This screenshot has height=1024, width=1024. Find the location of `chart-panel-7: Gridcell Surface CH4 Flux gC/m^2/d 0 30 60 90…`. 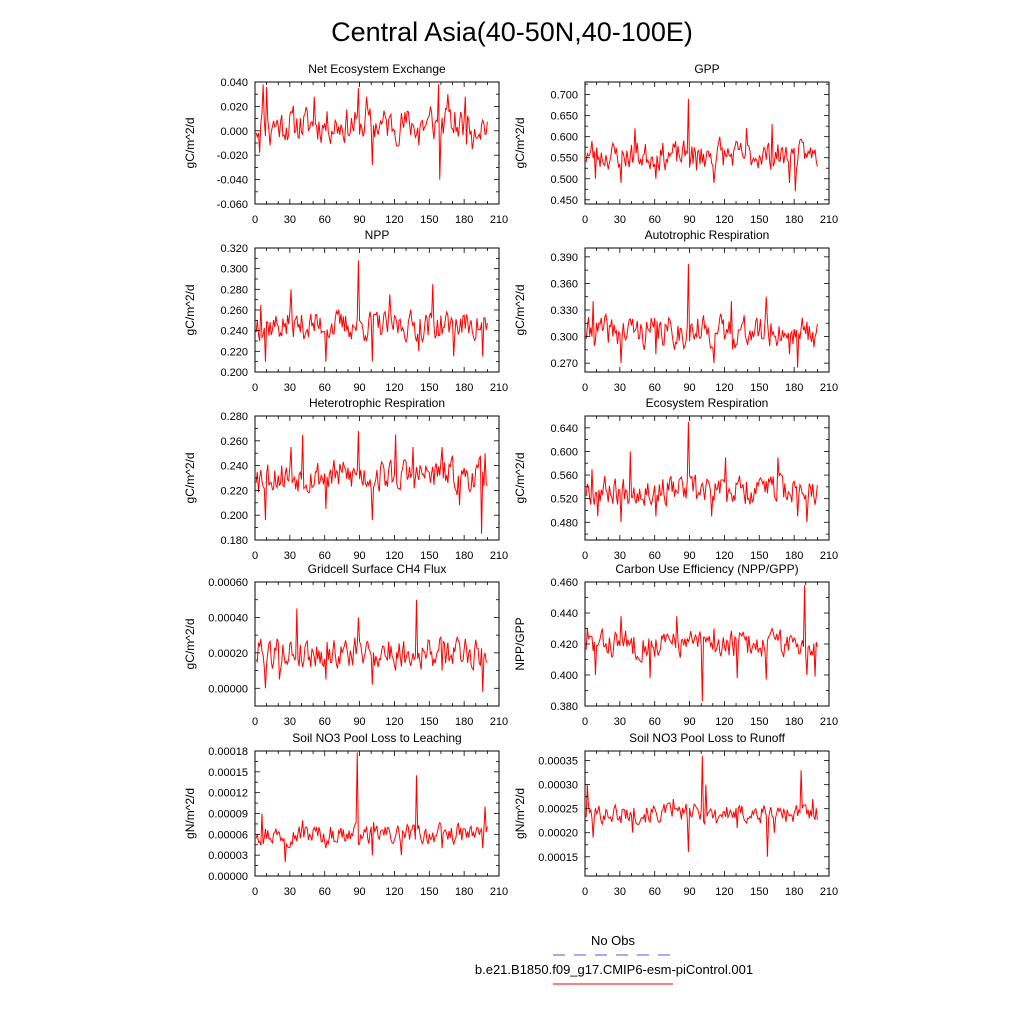

chart-panel-7: Gridcell Surface CH4 Flux gC/m^2/d 0 30 60 90… is located at coordinates (345, 645).